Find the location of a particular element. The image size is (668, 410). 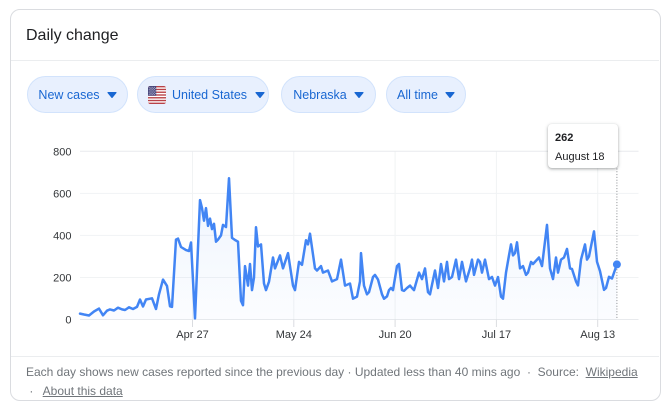

svg-text: 0 is located at coordinates (68, 321).